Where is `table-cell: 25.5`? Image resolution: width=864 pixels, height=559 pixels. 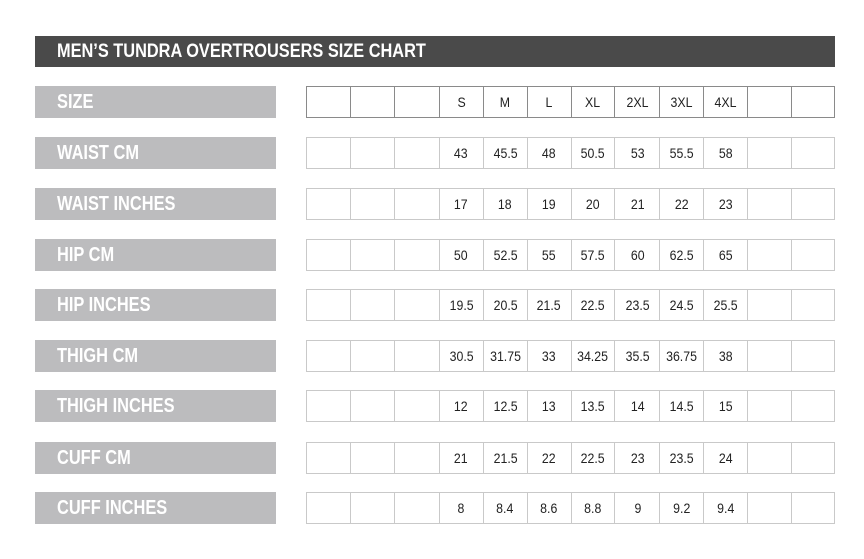 table-cell: 25.5 is located at coordinates (726, 305).